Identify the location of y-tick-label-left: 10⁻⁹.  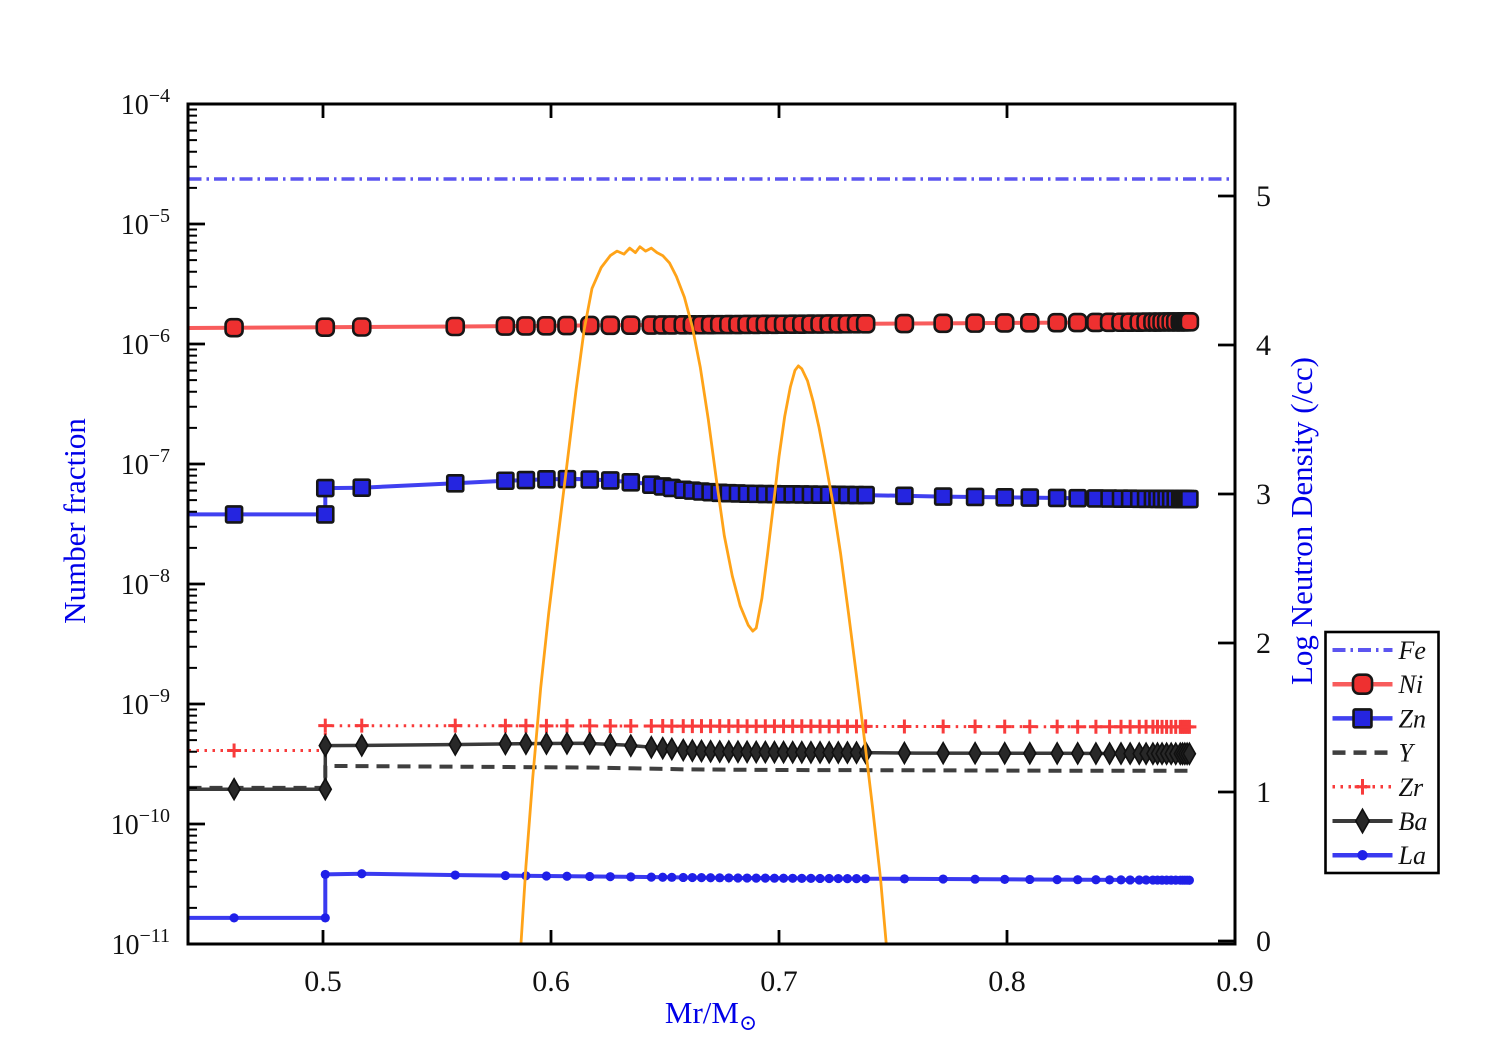
(145, 703).